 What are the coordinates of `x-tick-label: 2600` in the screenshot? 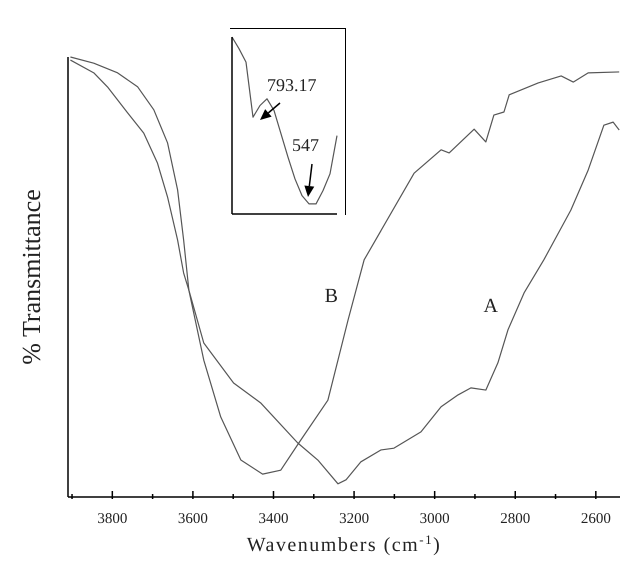 It's located at (595, 519).